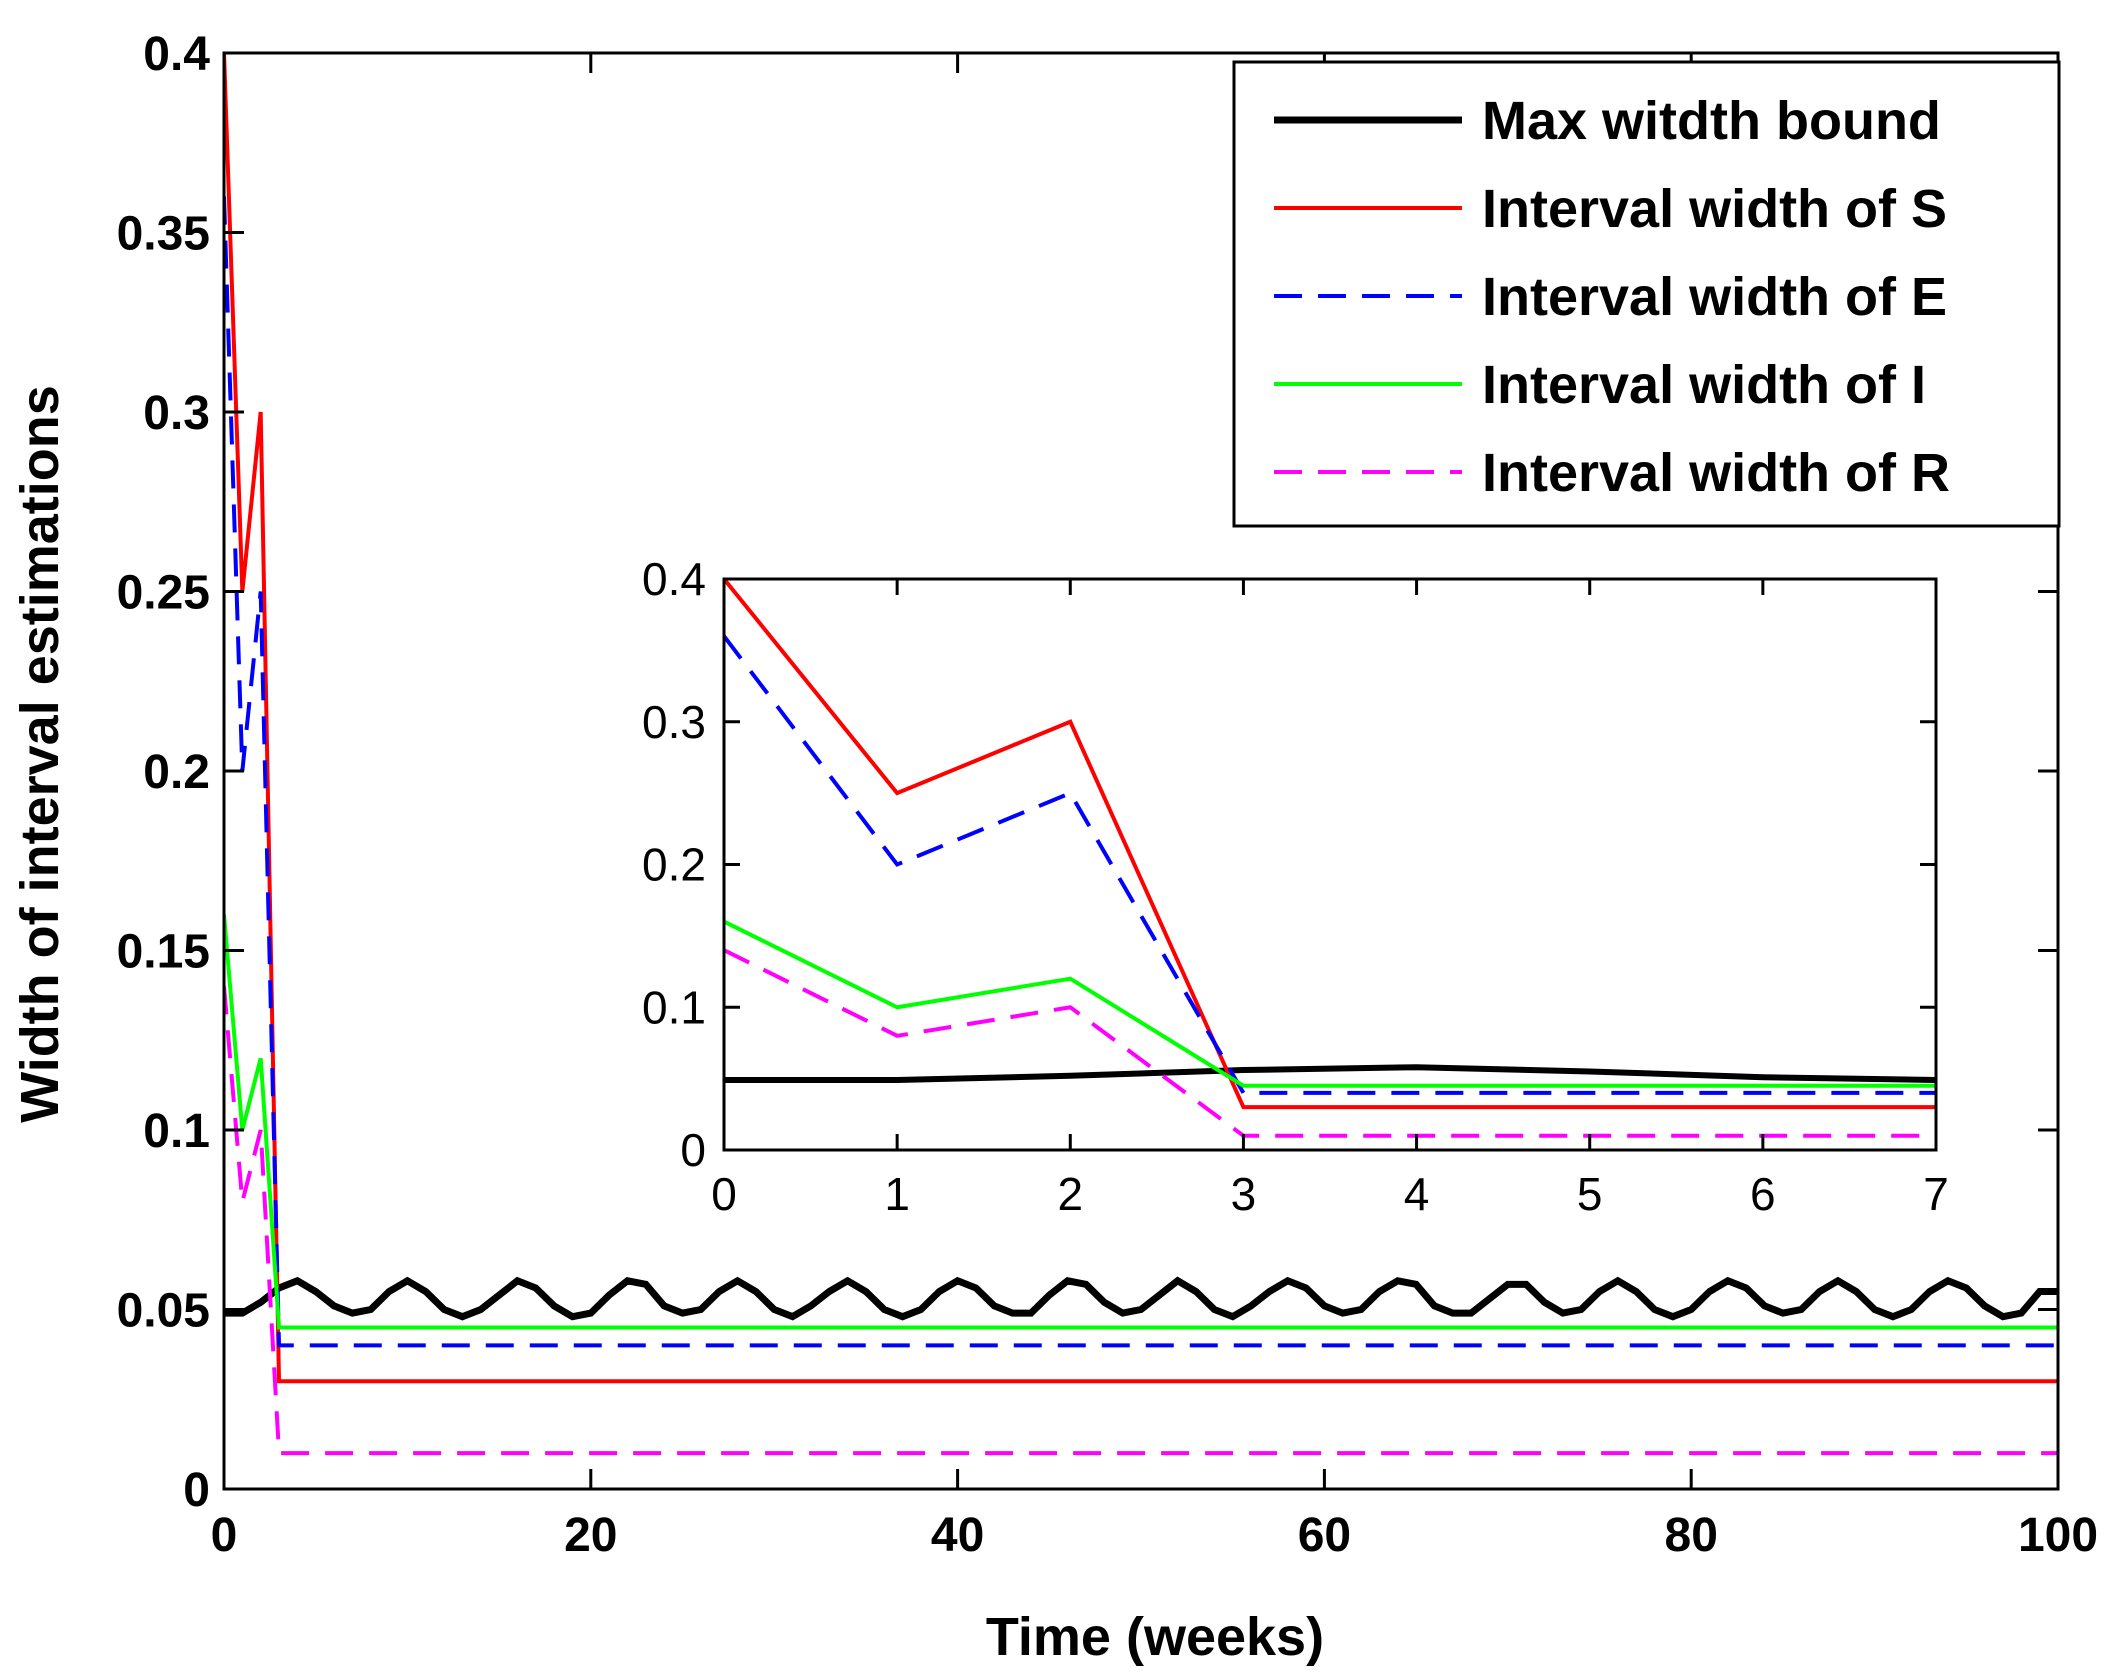 This screenshot has width=2119, height=1680. I want to click on inset-x-tick-label: 1, so click(897, 1194).